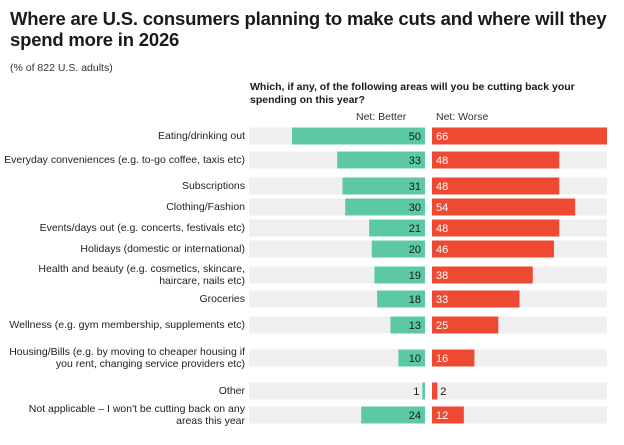  What do you see at coordinates (462, 117) in the screenshot?
I see `column-header-worse: Net: Worse` at bounding box center [462, 117].